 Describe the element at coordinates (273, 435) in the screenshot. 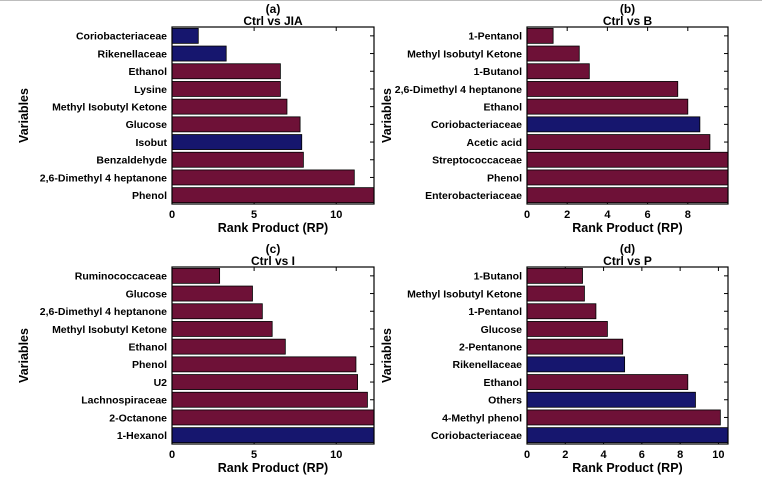

I see `bar-1-hexanol` at that location.